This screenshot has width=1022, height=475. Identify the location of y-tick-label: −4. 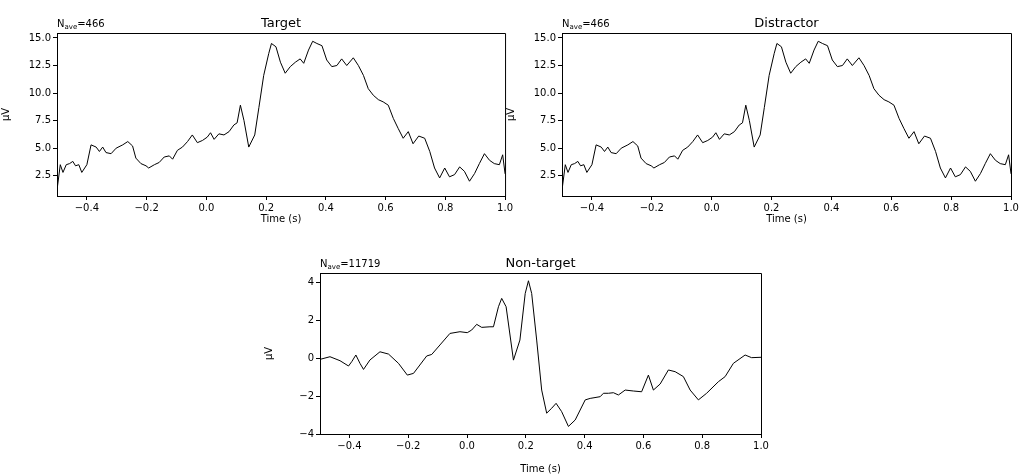
(306, 433).